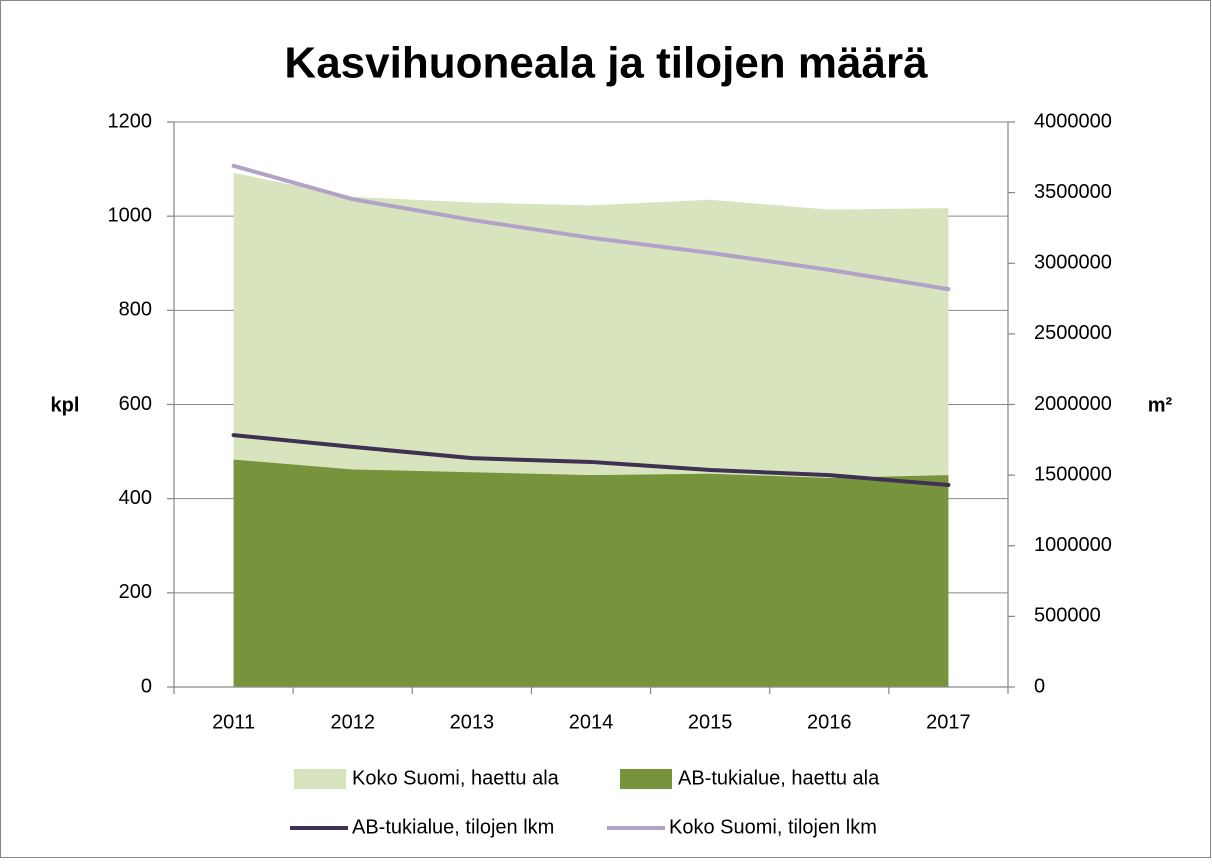  I want to click on legend-label: Koko Suomi, tilojen lkm, so click(773, 827).